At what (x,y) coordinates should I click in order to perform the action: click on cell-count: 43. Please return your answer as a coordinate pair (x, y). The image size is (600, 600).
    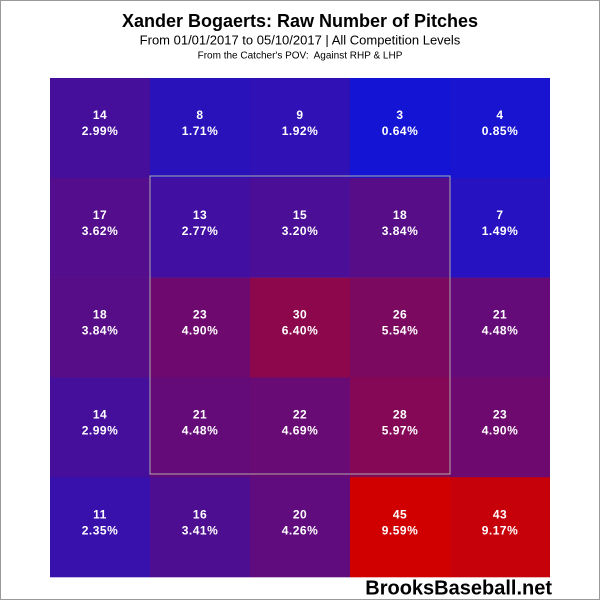
    Looking at the image, I should click on (500, 514).